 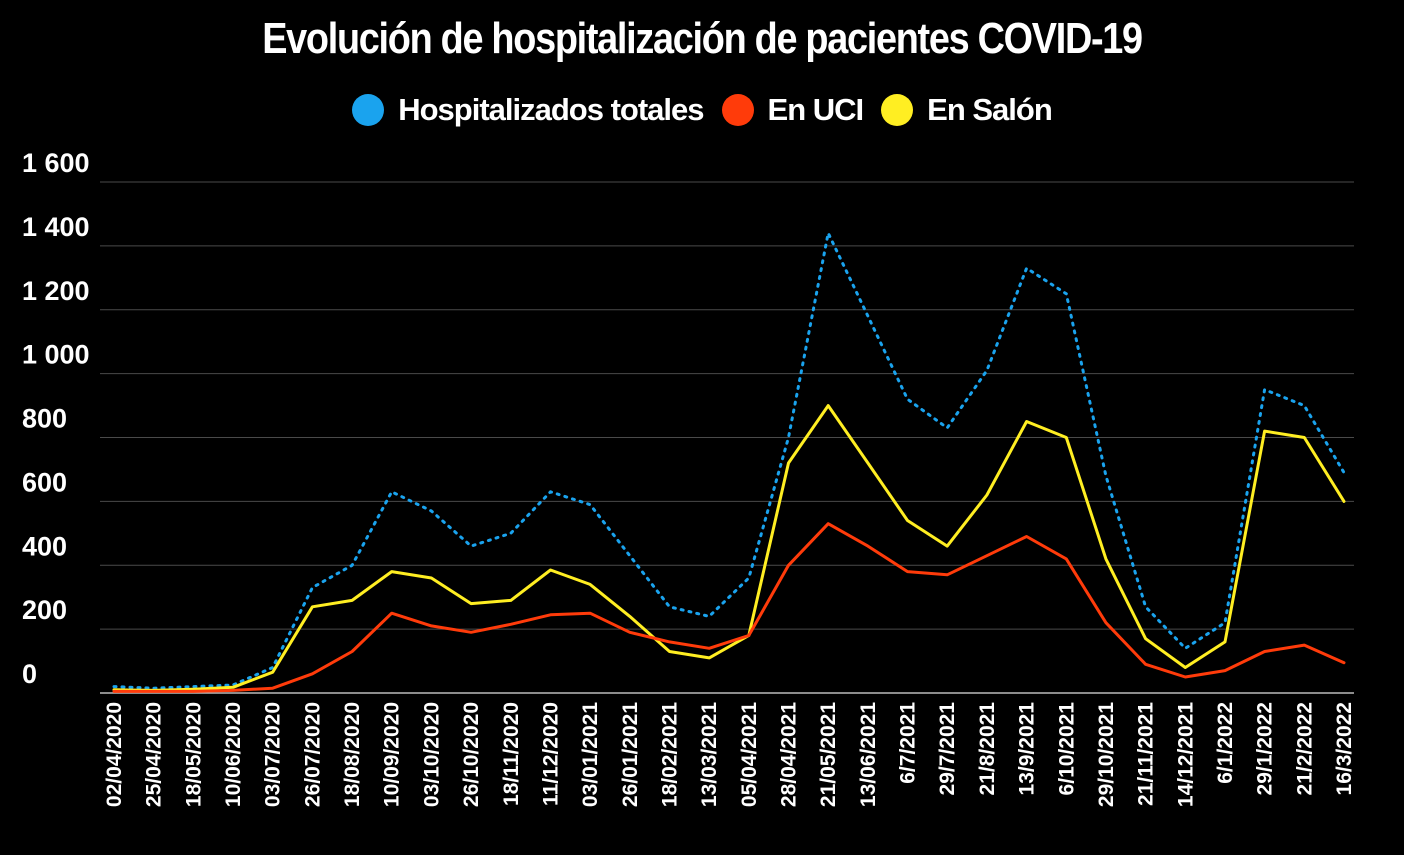 I want to click on legend-item-salon: En Salón, so click(x=967, y=110).